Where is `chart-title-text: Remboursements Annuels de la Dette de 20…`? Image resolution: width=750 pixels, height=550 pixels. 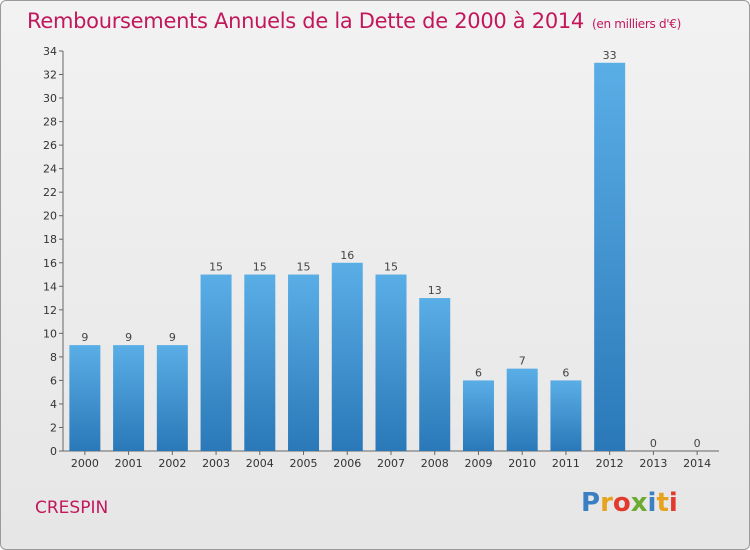
chart-title-text: Remboursements Annuels de la Dette de 20… is located at coordinates (305, 21).